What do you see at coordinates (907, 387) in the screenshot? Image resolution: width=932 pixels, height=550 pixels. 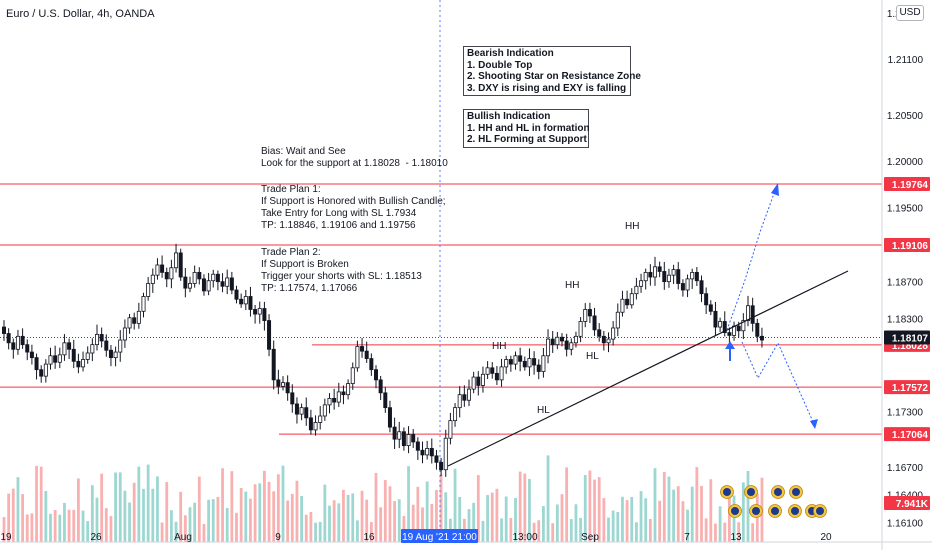 I see `level-price-tag` at bounding box center [907, 387].